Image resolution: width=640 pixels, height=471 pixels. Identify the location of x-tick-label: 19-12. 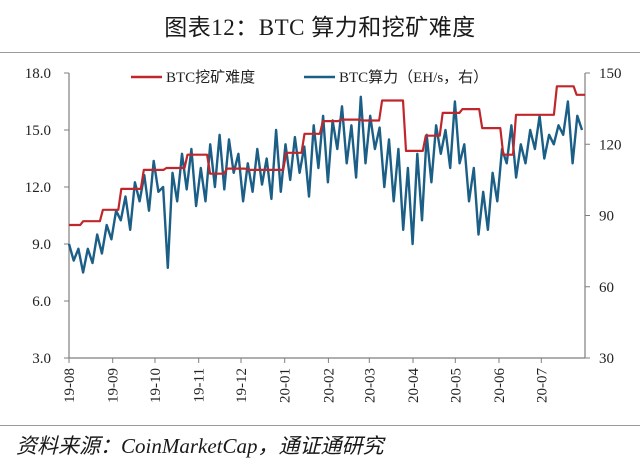
(242, 385).